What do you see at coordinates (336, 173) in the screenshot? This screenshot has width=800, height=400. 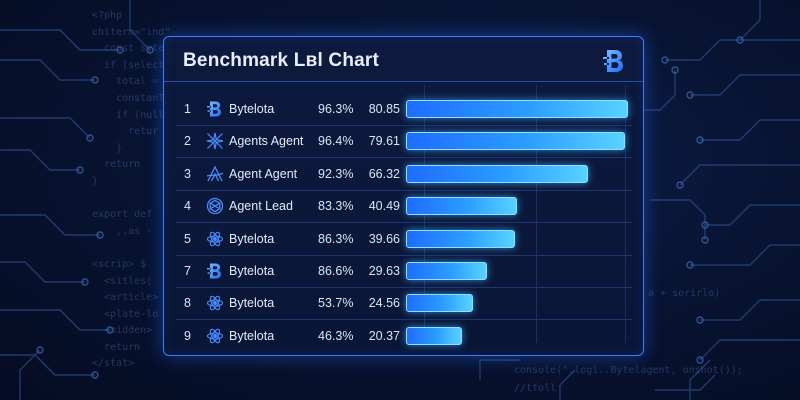 I see `percent-value: 92.3%` at bounding box center [336, 173].